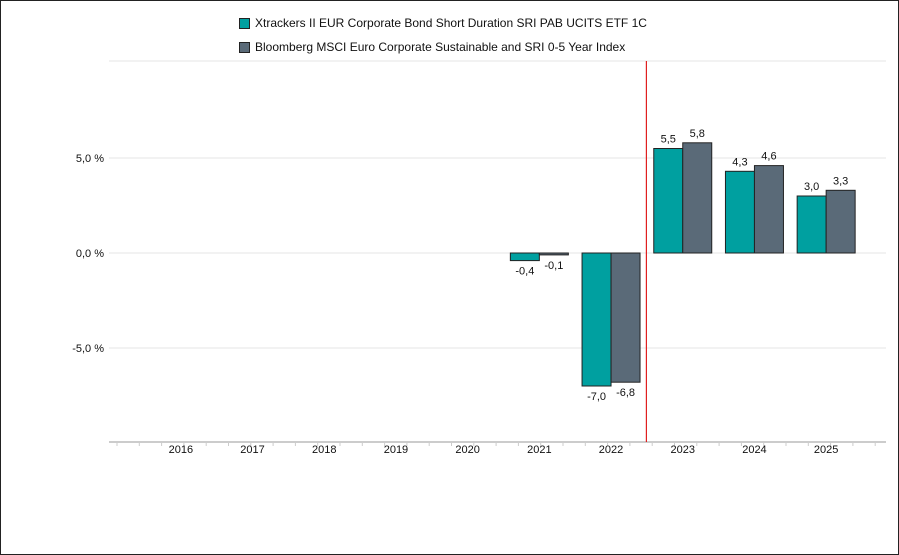  I want to click on legend-swatch-index, so click(244, 47).